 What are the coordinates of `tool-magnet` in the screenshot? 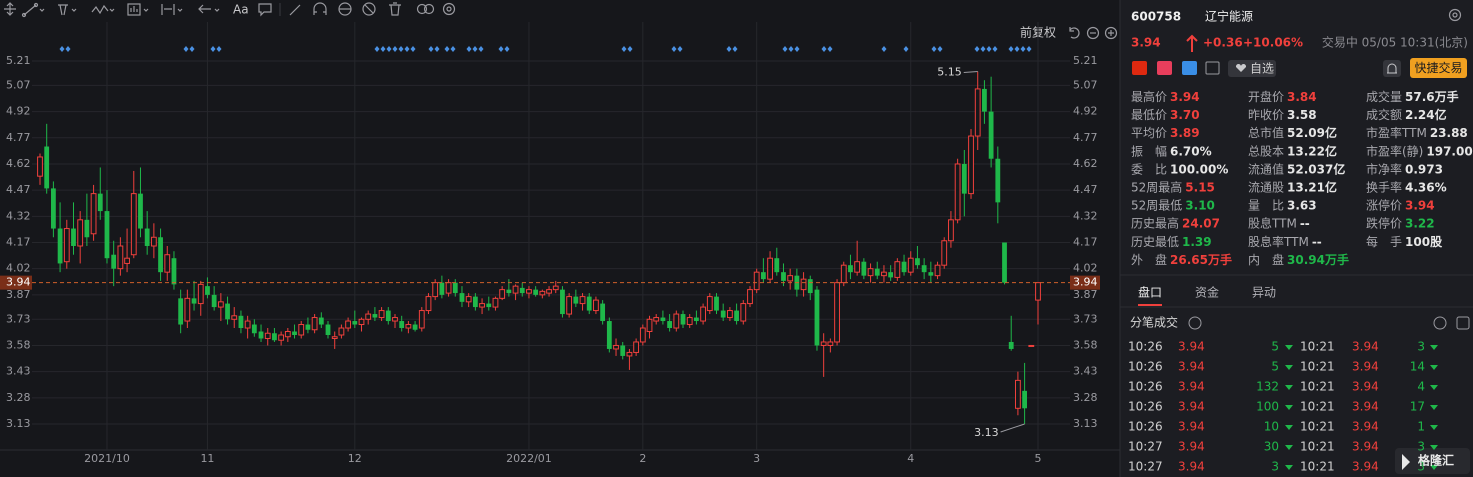 It's located at (320, 8).